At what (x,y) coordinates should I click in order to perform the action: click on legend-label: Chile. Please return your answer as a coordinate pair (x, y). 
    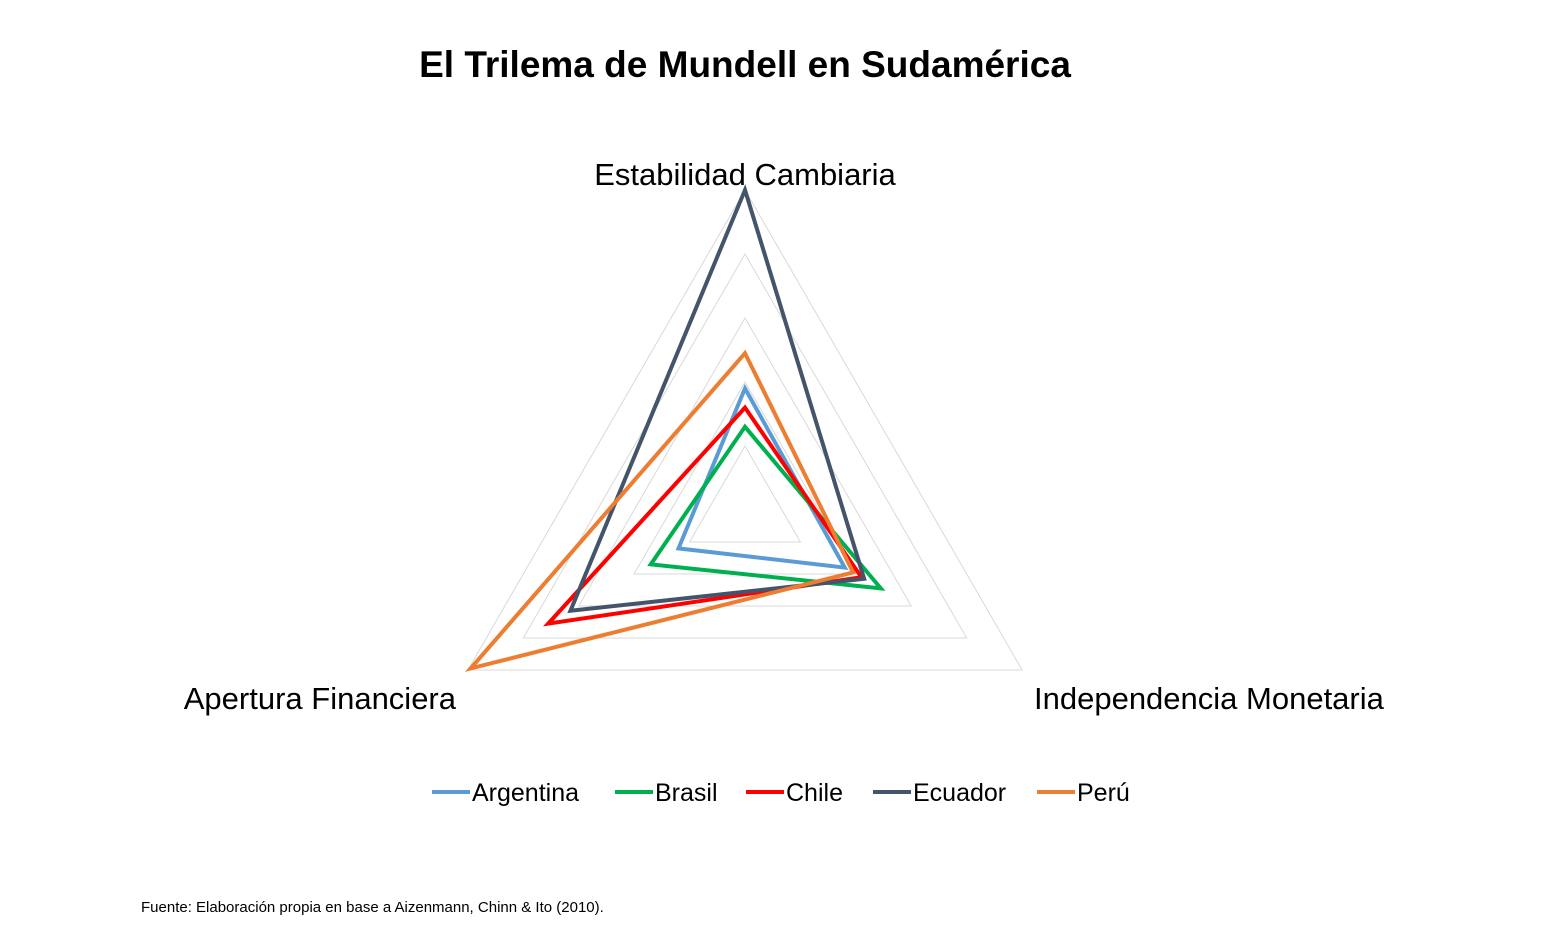
    Looking at the image, I should click on (814, 793).